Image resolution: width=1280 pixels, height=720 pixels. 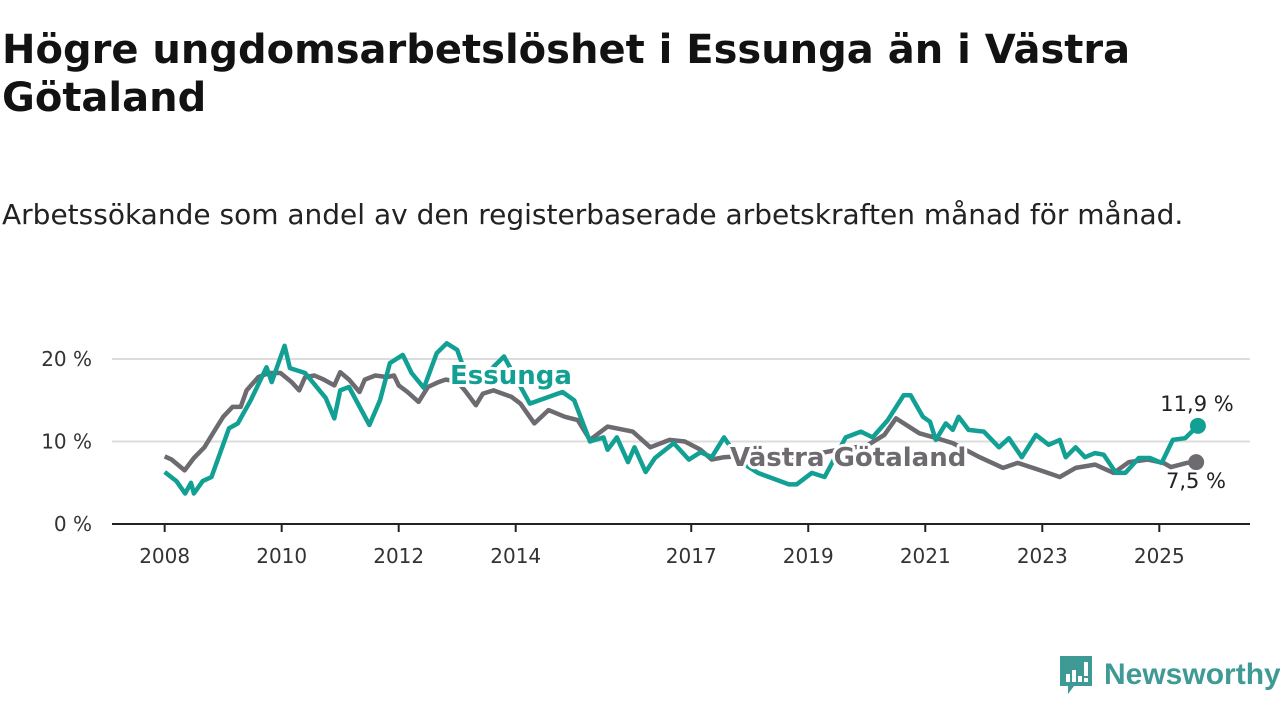 I want to click on brand-name: Newsworthy, so click(x=1192, y=674).